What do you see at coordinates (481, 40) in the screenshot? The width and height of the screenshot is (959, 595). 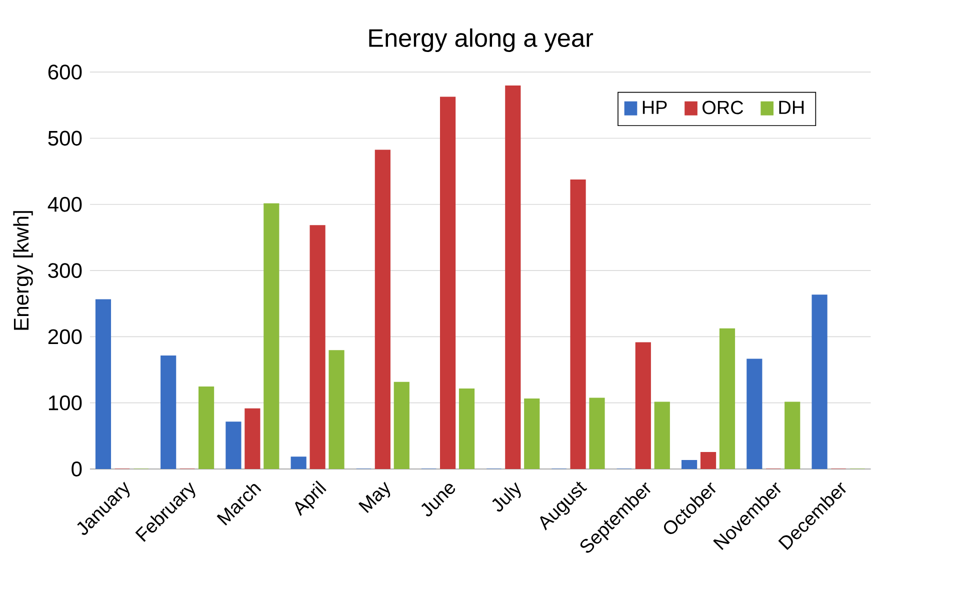 I see `chart-title: Energy along a year` at bounding box center [481, 40].